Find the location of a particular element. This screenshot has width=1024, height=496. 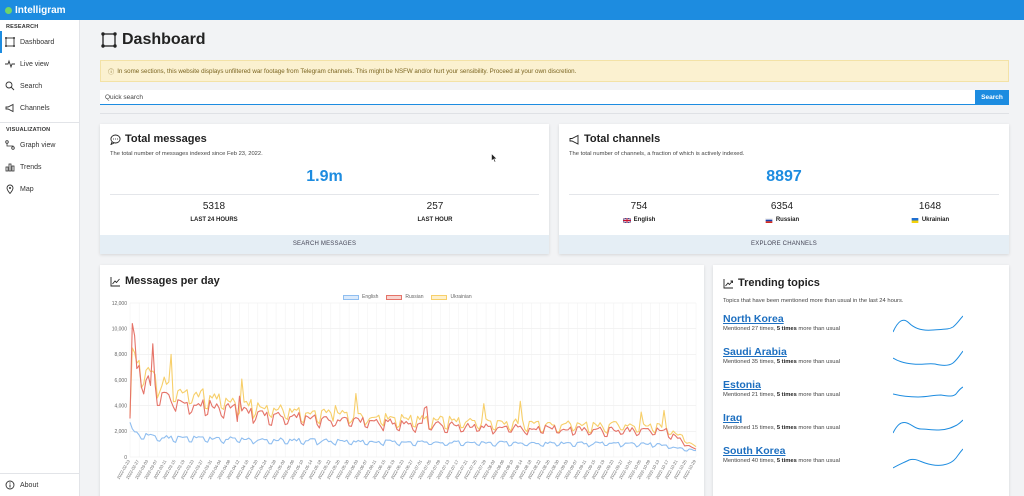

sidebar-item-live-view: Live view is located at coordinates (39, 64).